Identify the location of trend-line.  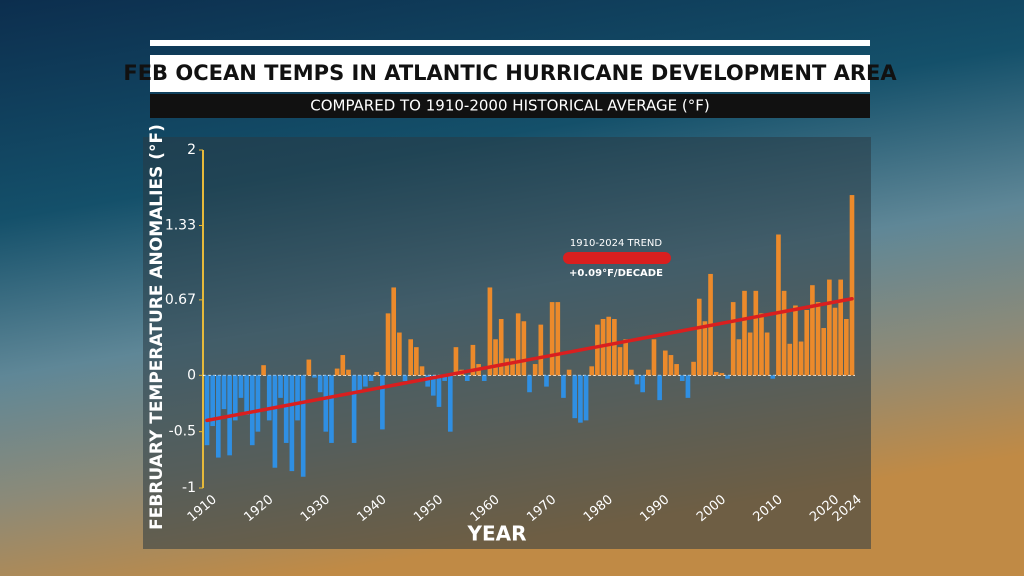
(529, 359).